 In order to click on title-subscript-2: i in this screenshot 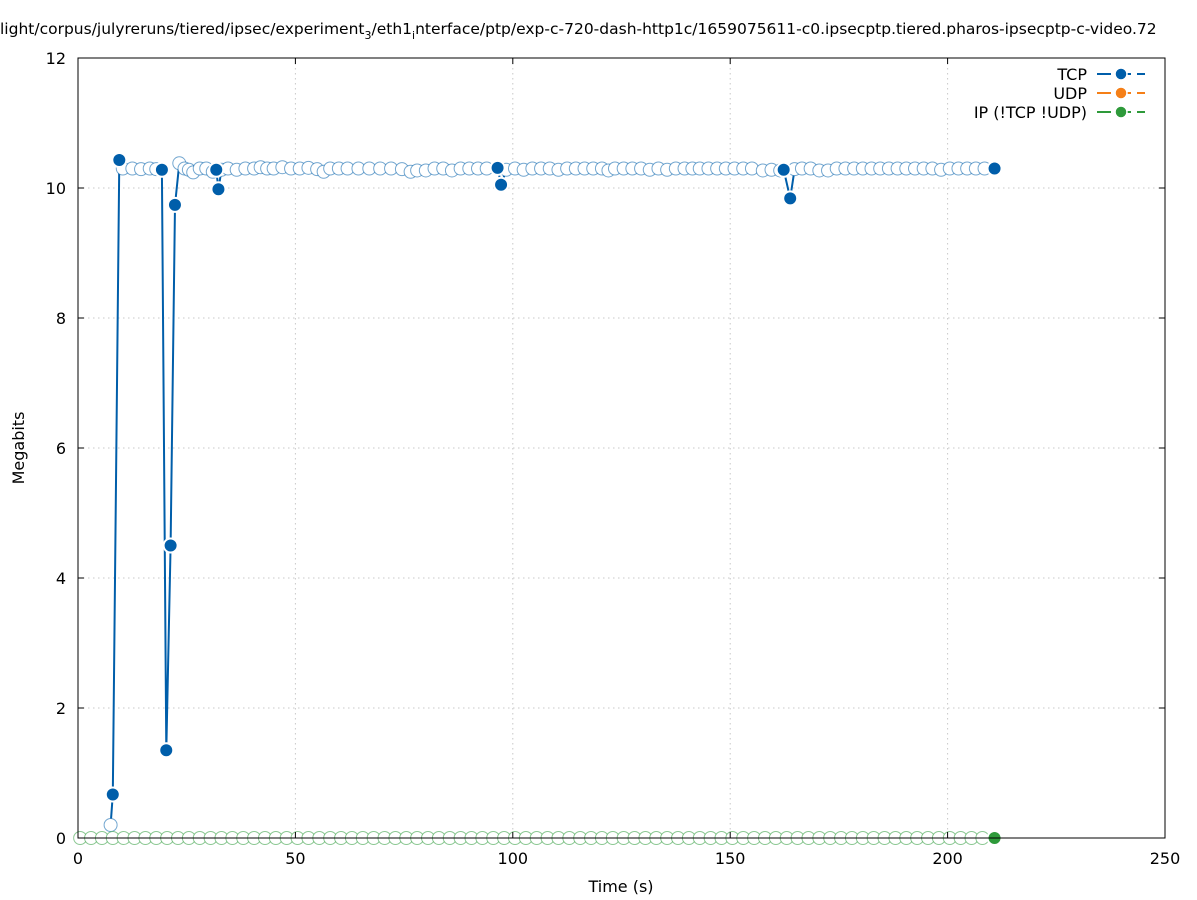, I will do `click(413, 35)`.